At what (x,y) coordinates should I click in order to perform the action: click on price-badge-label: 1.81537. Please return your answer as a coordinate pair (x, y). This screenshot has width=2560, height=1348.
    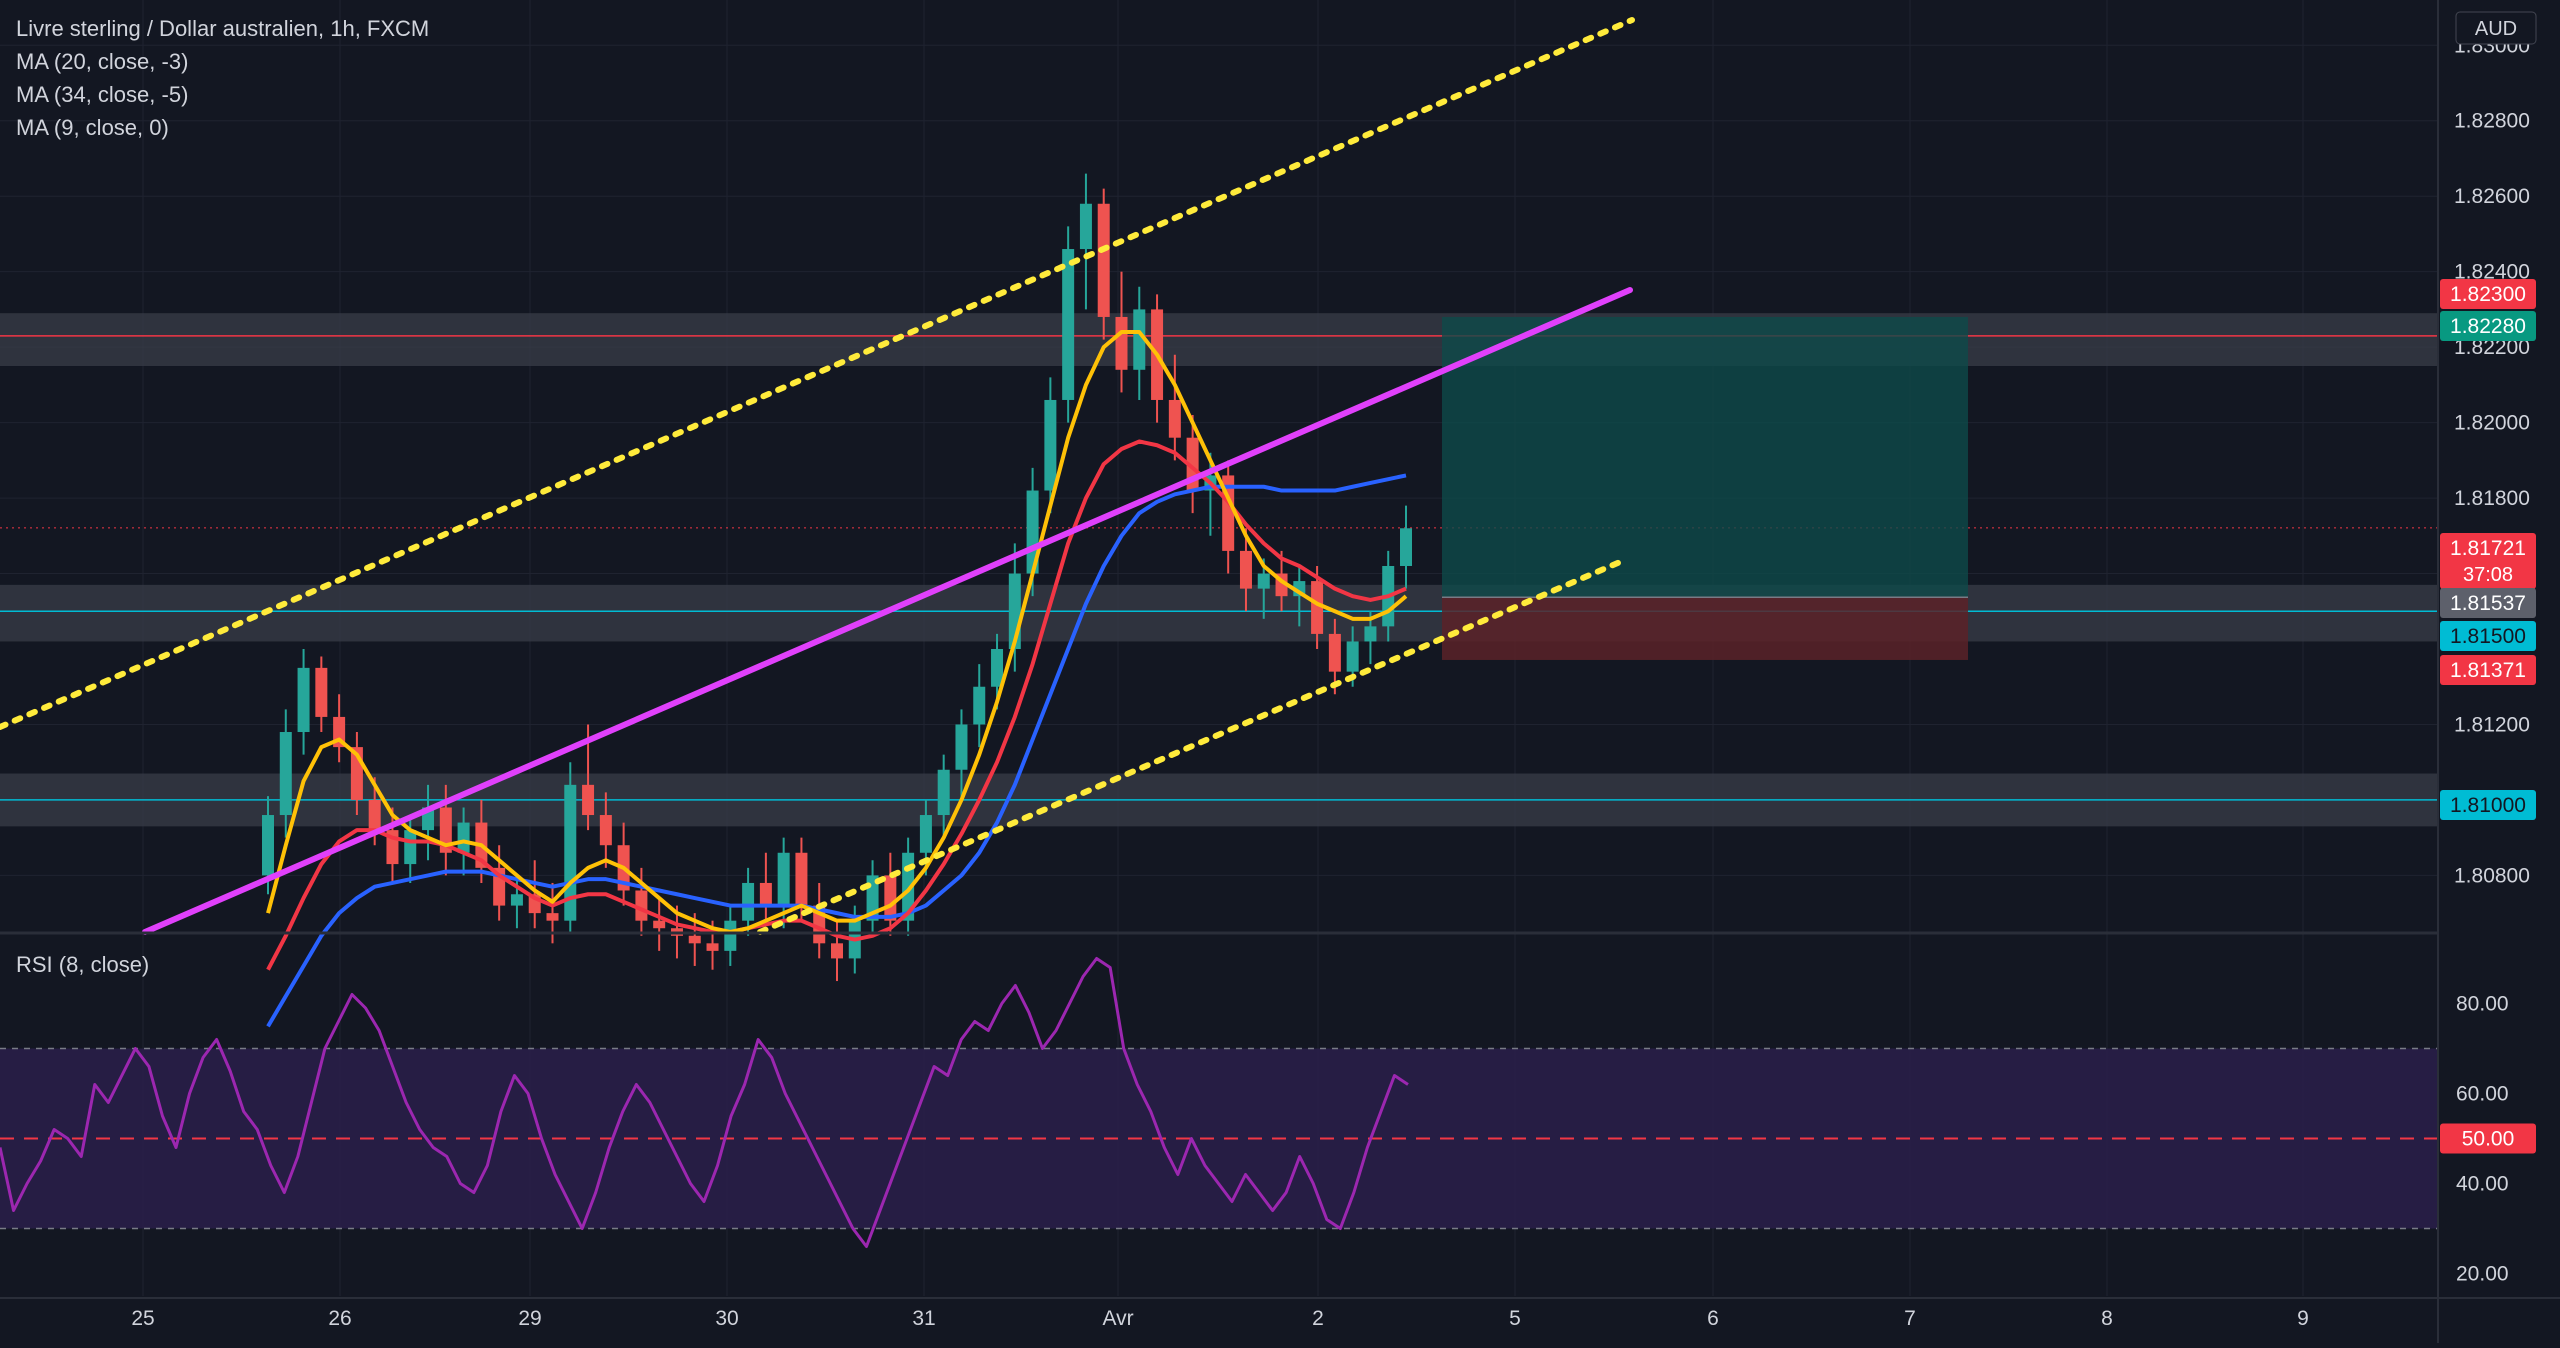
    Looking at the image, I should click on (2488, 603).